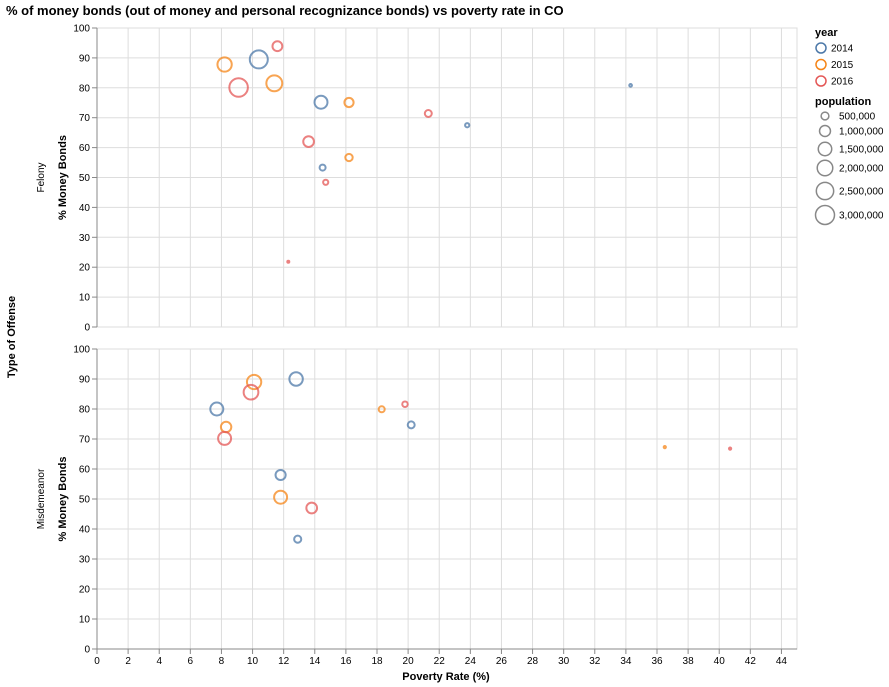  Describe the element at coordinates (861, 132) in the screenshot. I see `size-legend-label: 1,000,000` at that location.